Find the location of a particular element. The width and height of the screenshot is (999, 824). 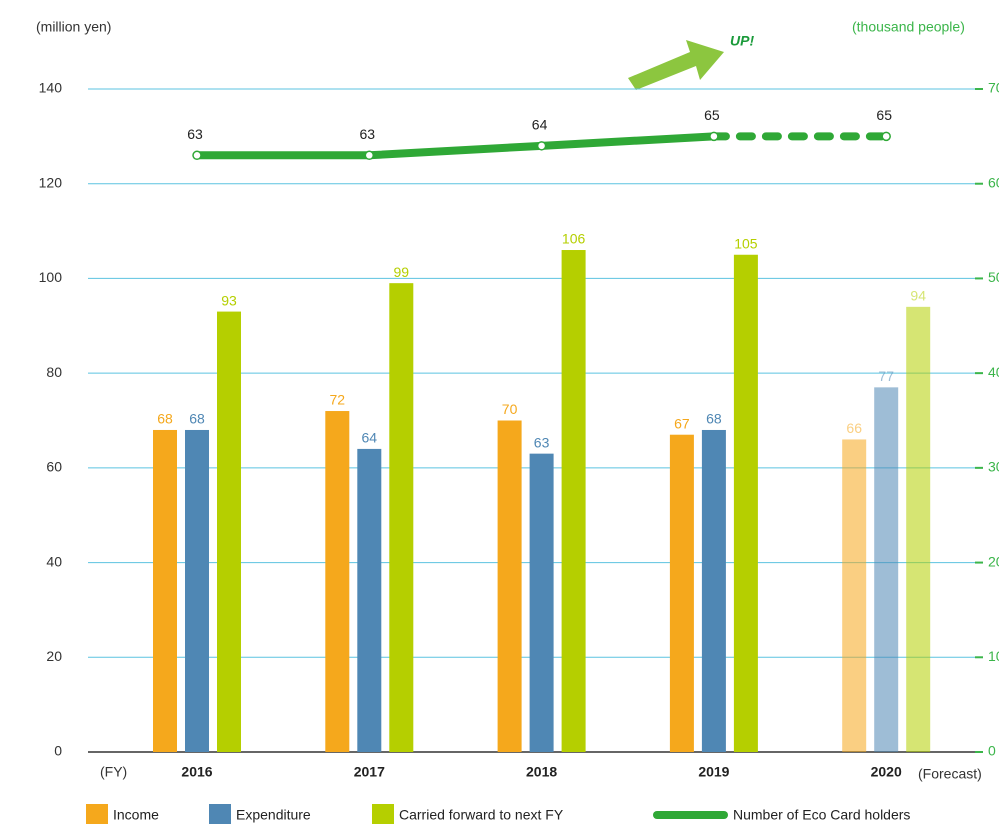

value-label: 72 is located at coordinates (338, 400).